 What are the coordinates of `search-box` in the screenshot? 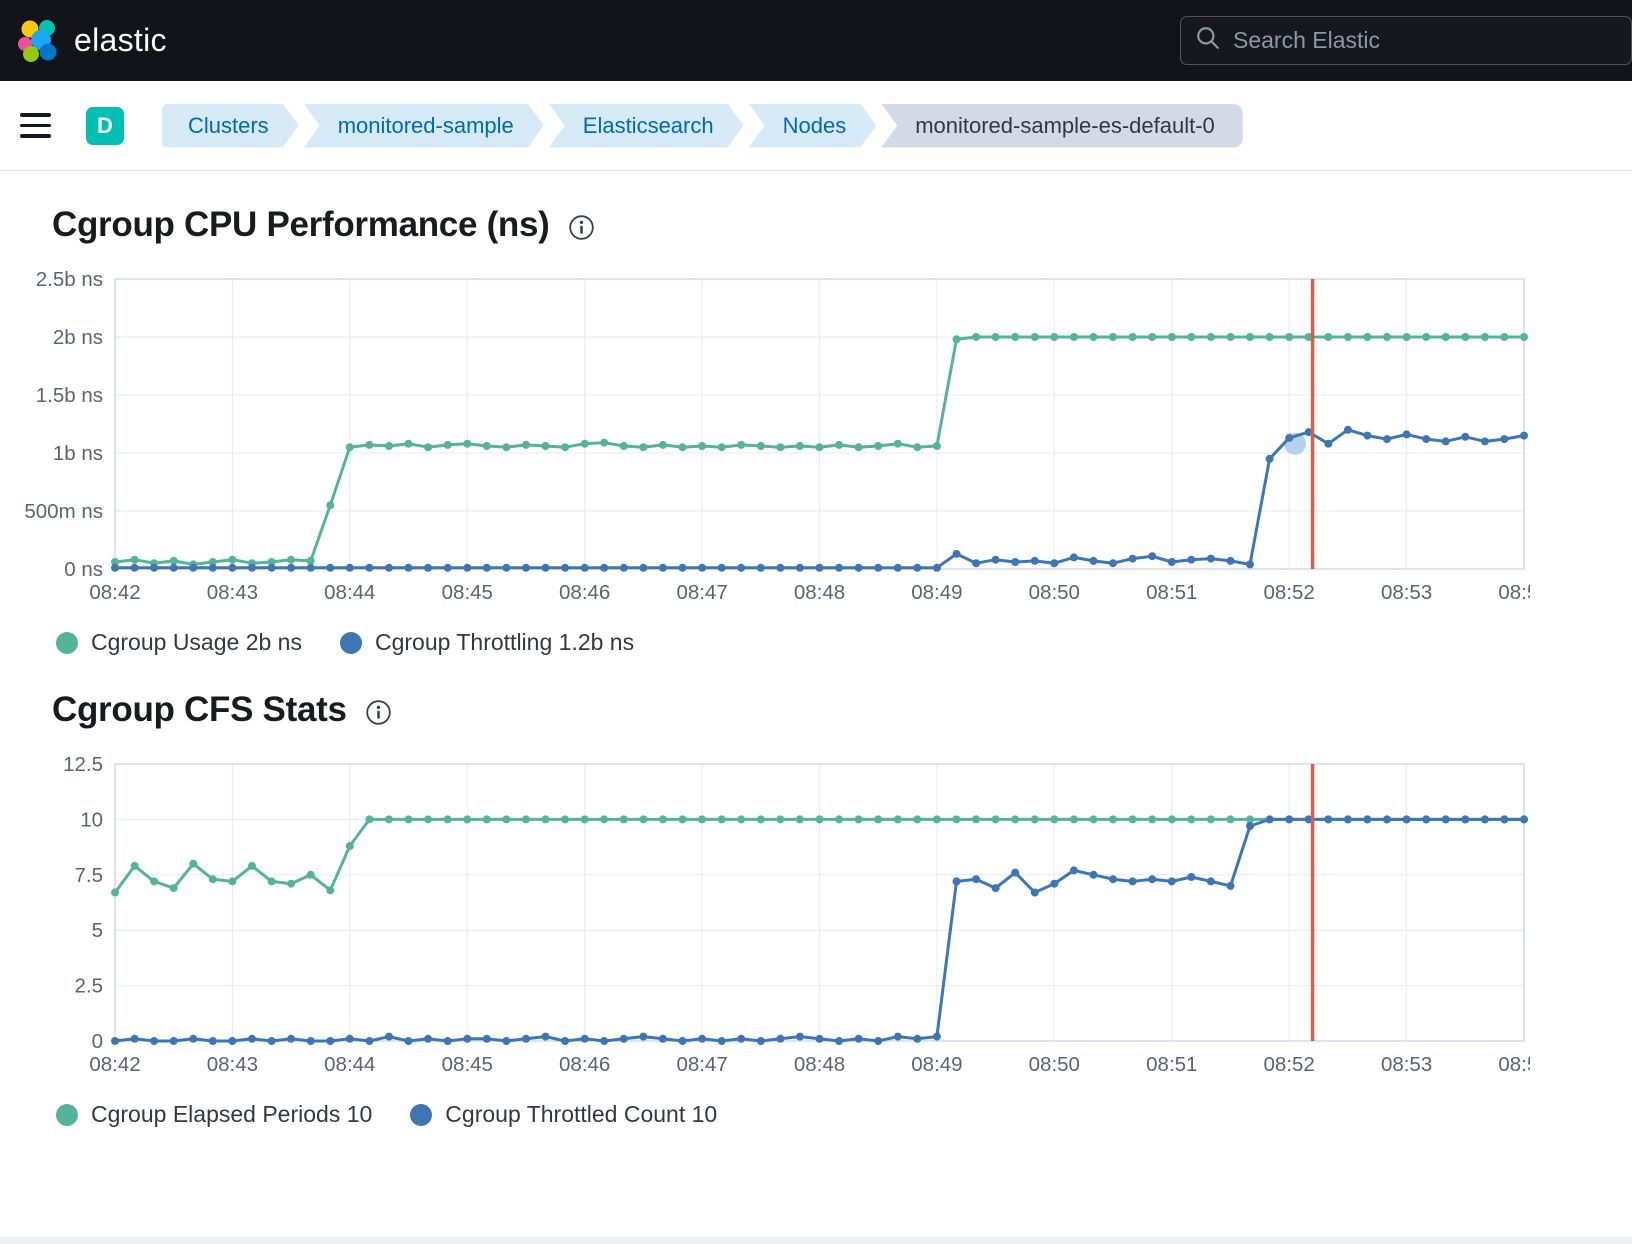 It's located at (1406, 40).